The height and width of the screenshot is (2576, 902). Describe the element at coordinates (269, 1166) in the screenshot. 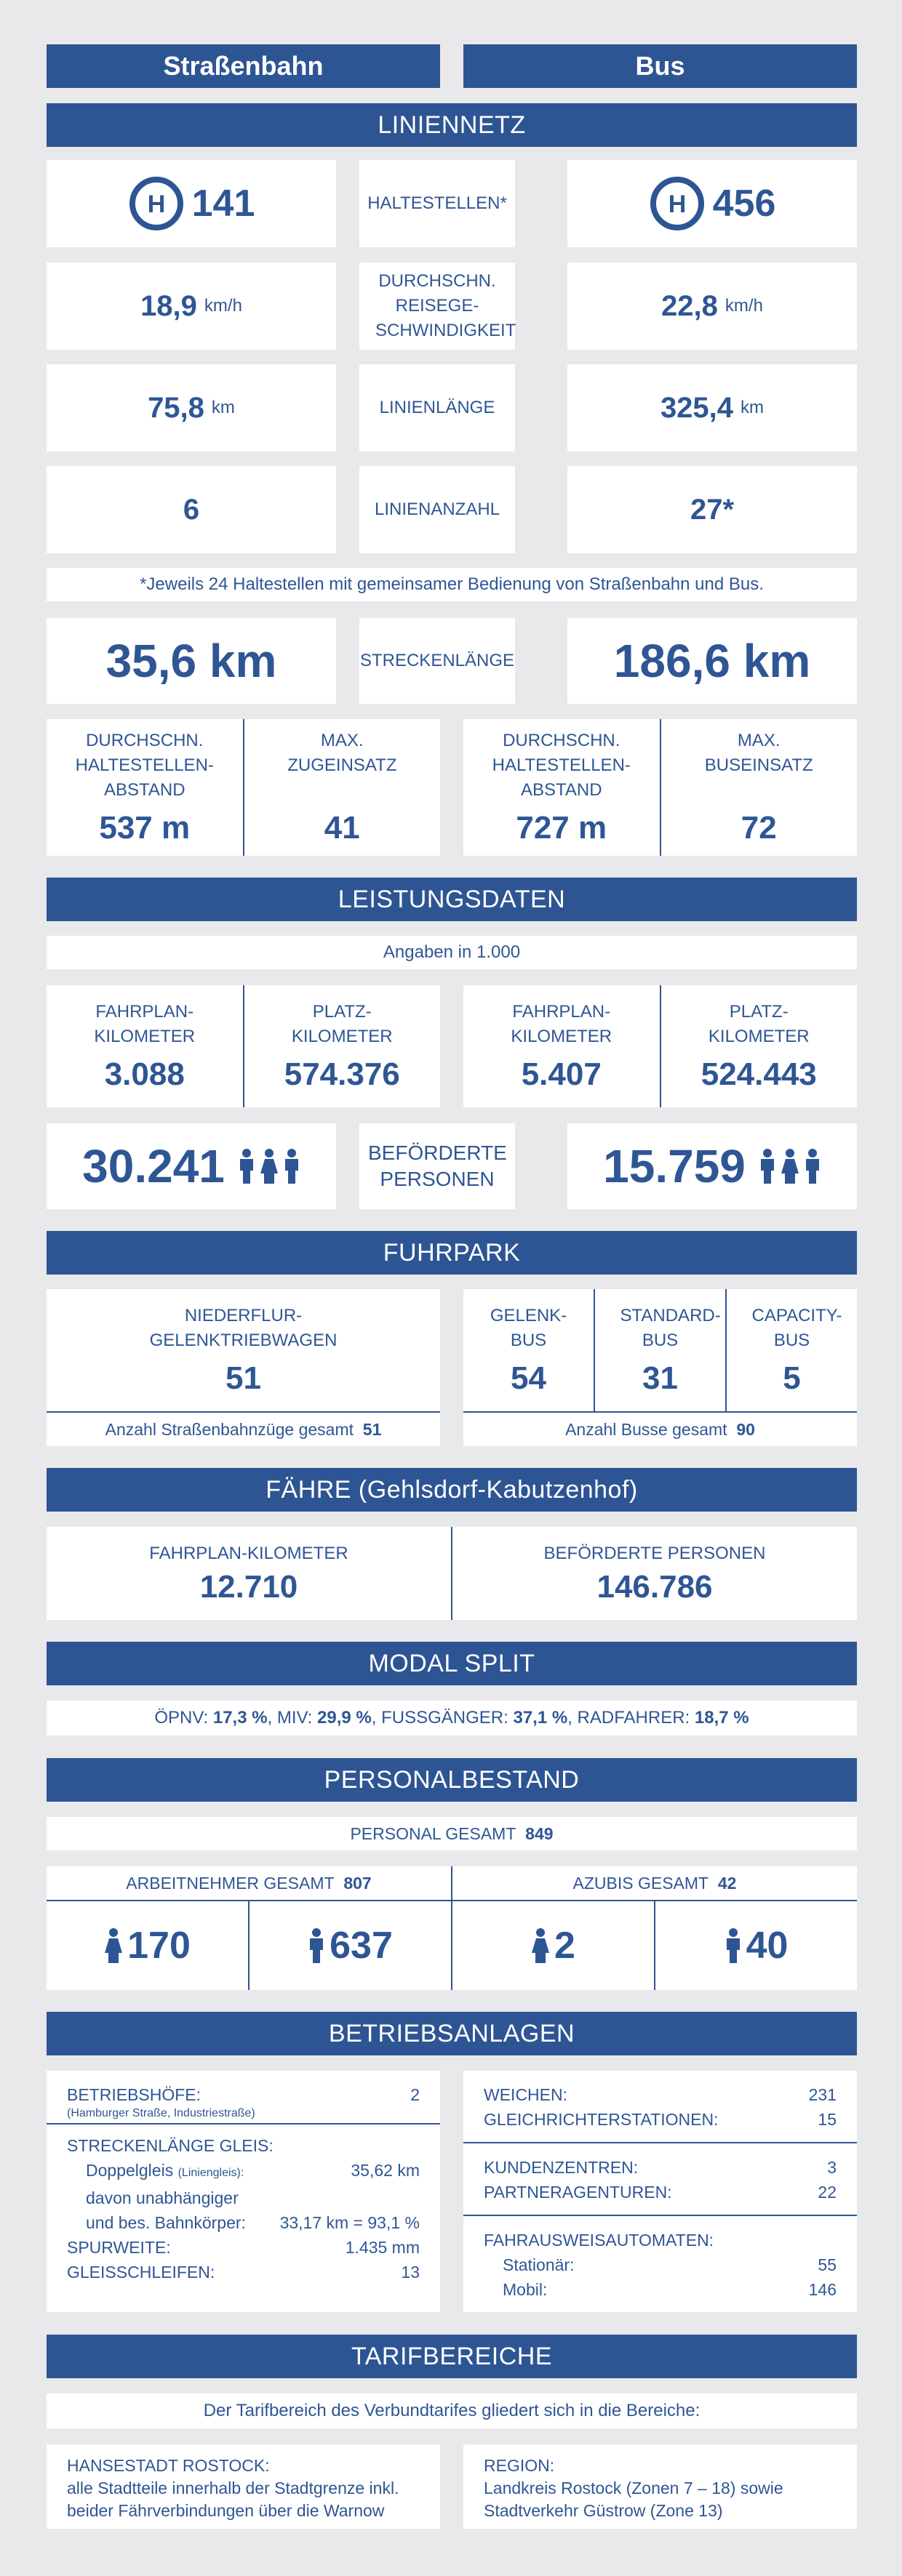

I see `passengers-icon` at that location.